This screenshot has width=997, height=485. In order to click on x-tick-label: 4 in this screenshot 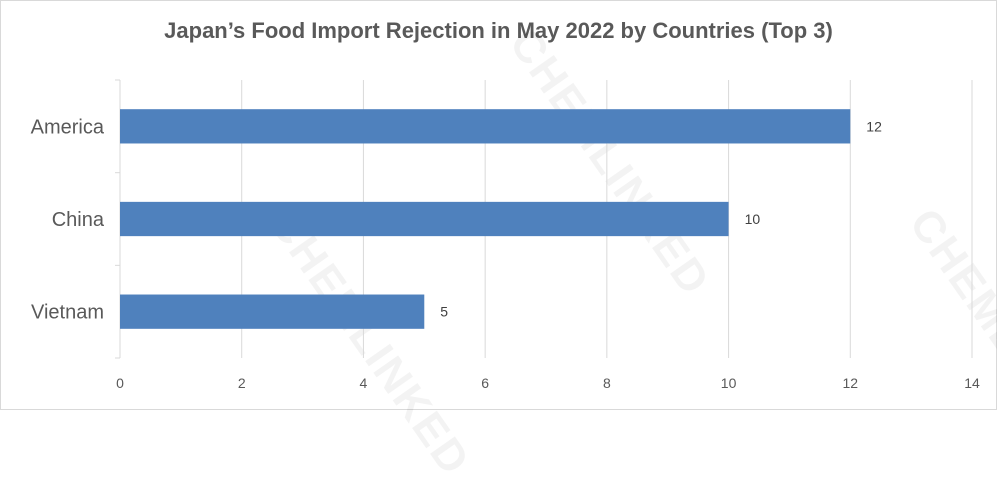, I will do `click(364, 383)`.